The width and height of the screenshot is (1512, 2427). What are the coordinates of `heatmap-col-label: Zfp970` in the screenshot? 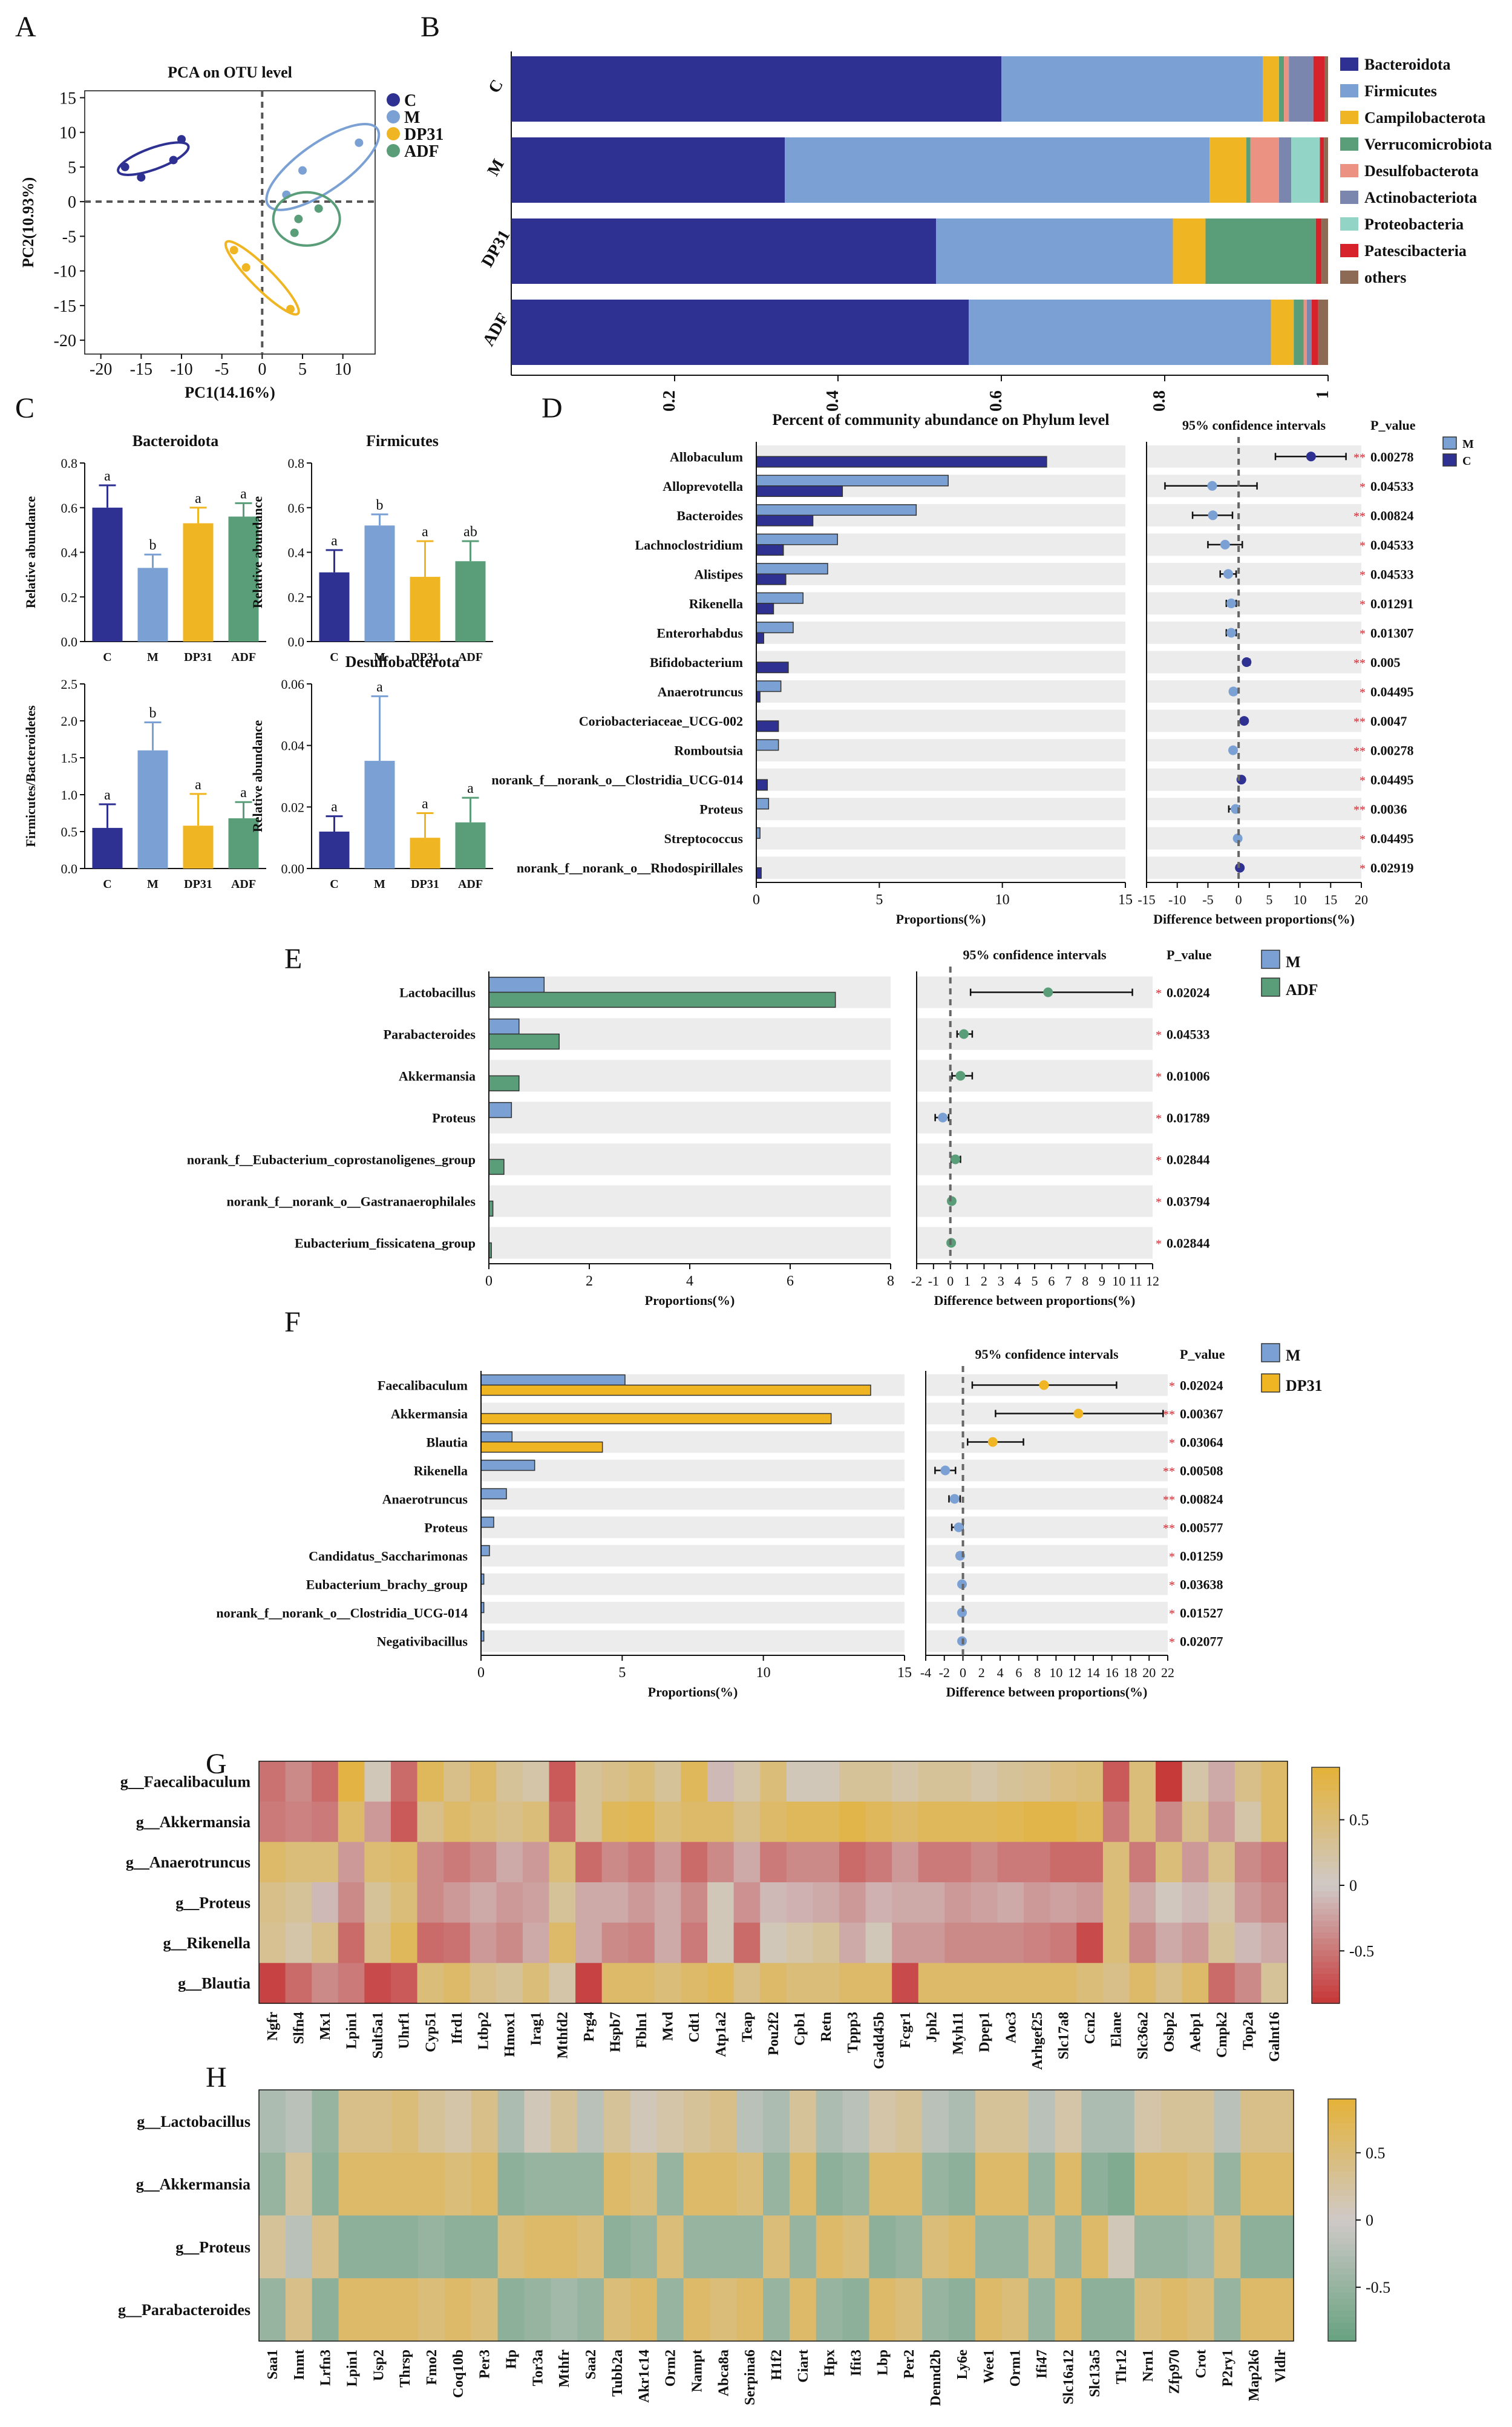 It's located at (1175, 2372).